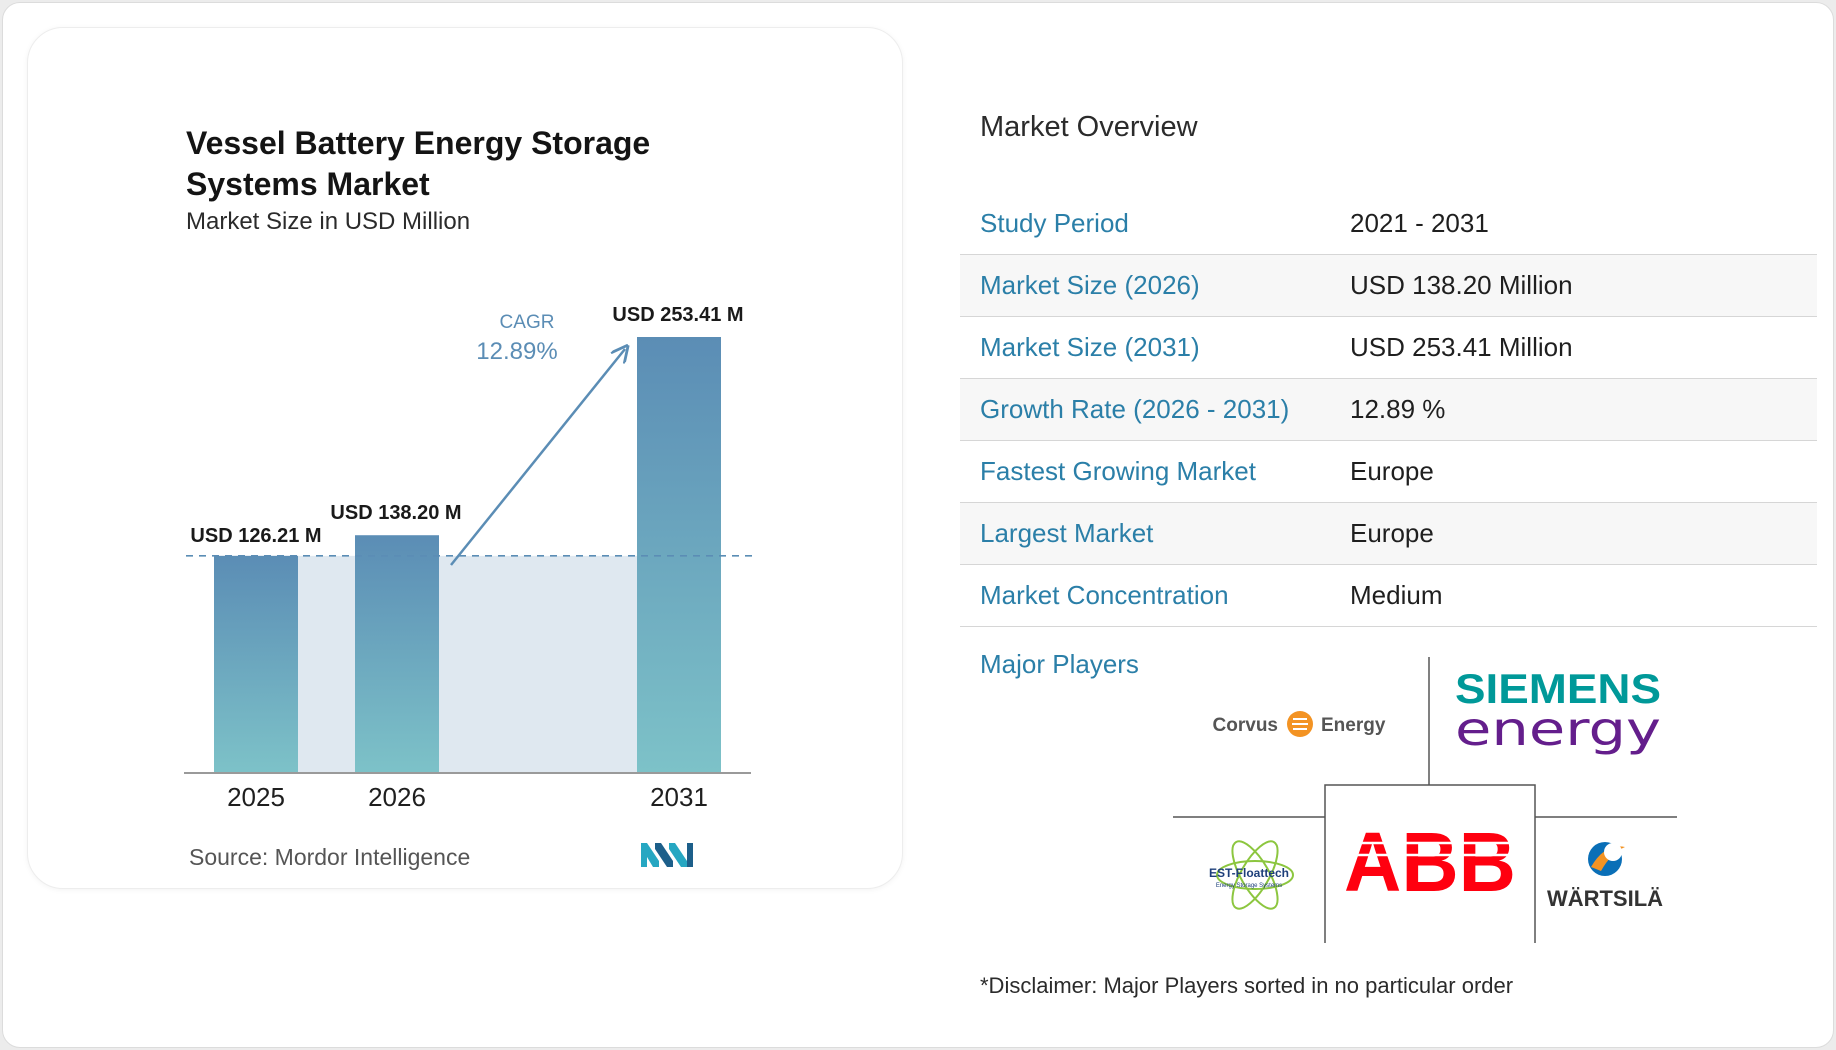  Describe the element at coordinates (516, 351) in the screenshot. I see `cagr-value: 12.89%` at that location.